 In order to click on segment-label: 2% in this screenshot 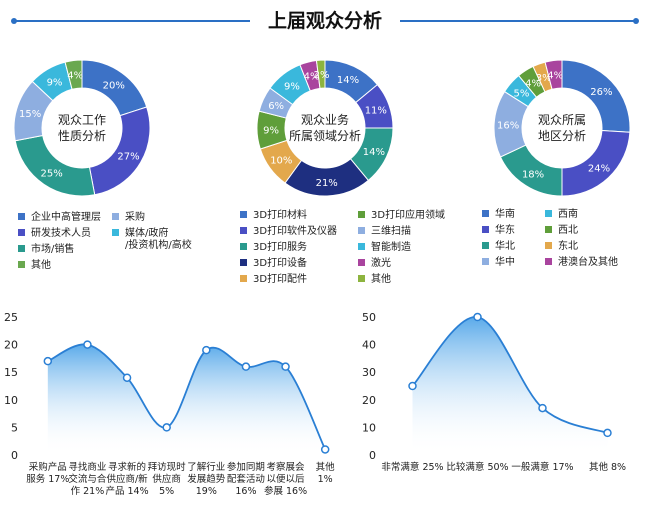, I will do `click(322, 75)`.